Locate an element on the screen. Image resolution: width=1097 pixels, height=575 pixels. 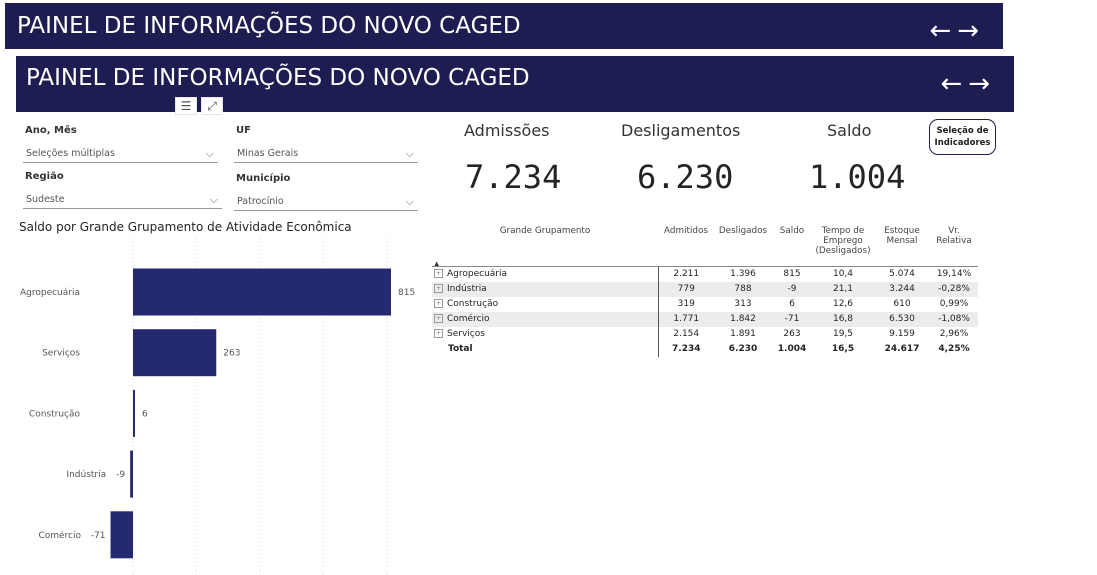
cell-admitidos: 2.154 is located at coordinates (686, 334).